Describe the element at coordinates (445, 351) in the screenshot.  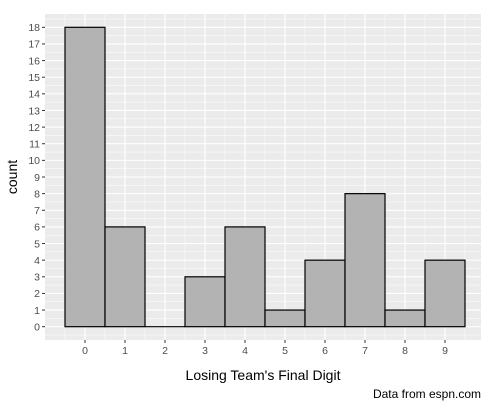
I see `x-tick-label: 9` at that location.